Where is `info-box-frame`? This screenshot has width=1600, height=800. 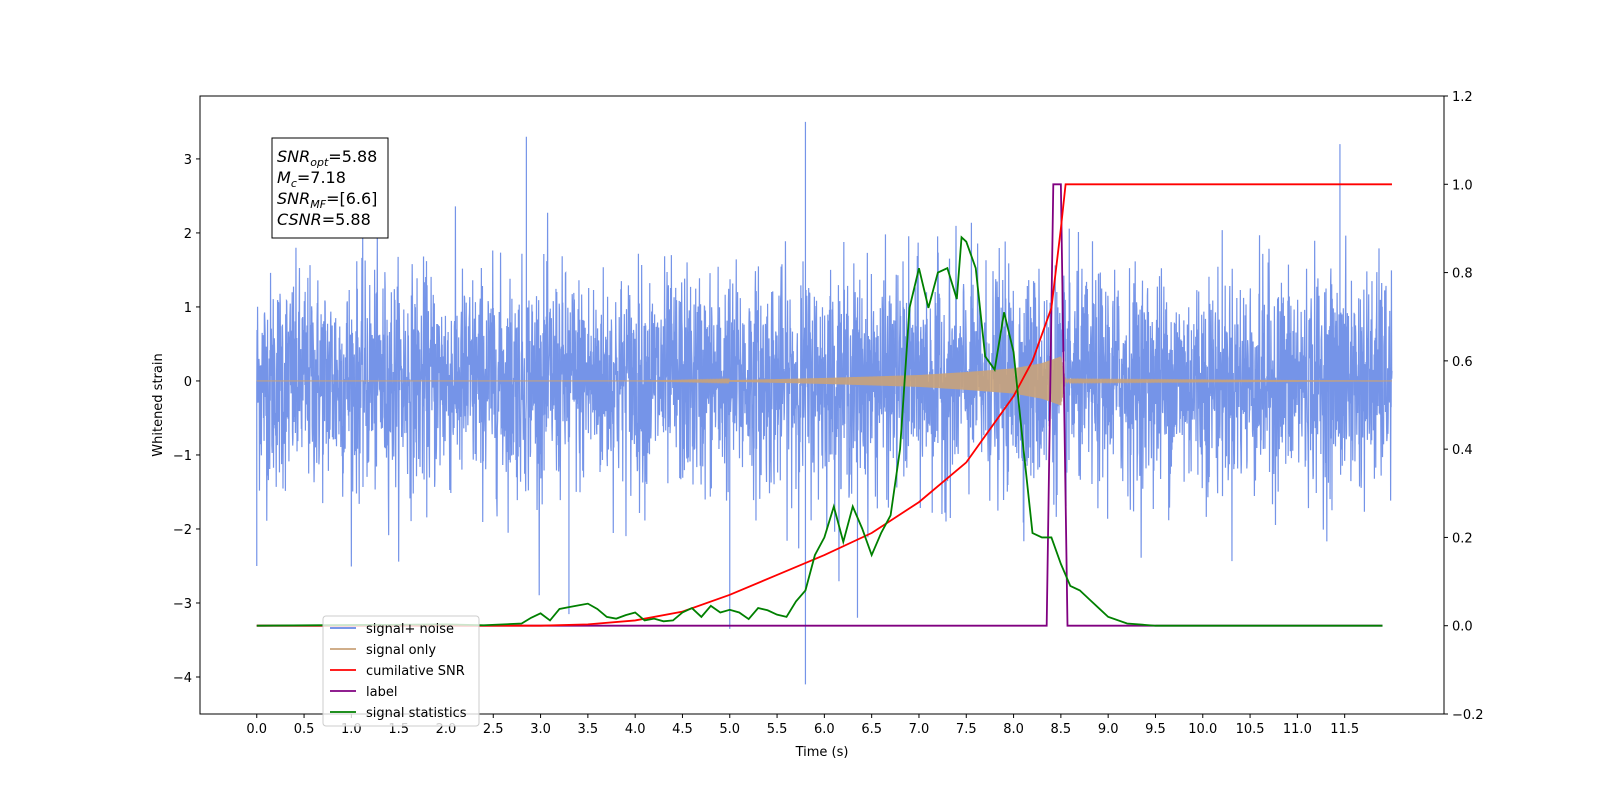 info-box-frame is located at coordinates (330, 188).